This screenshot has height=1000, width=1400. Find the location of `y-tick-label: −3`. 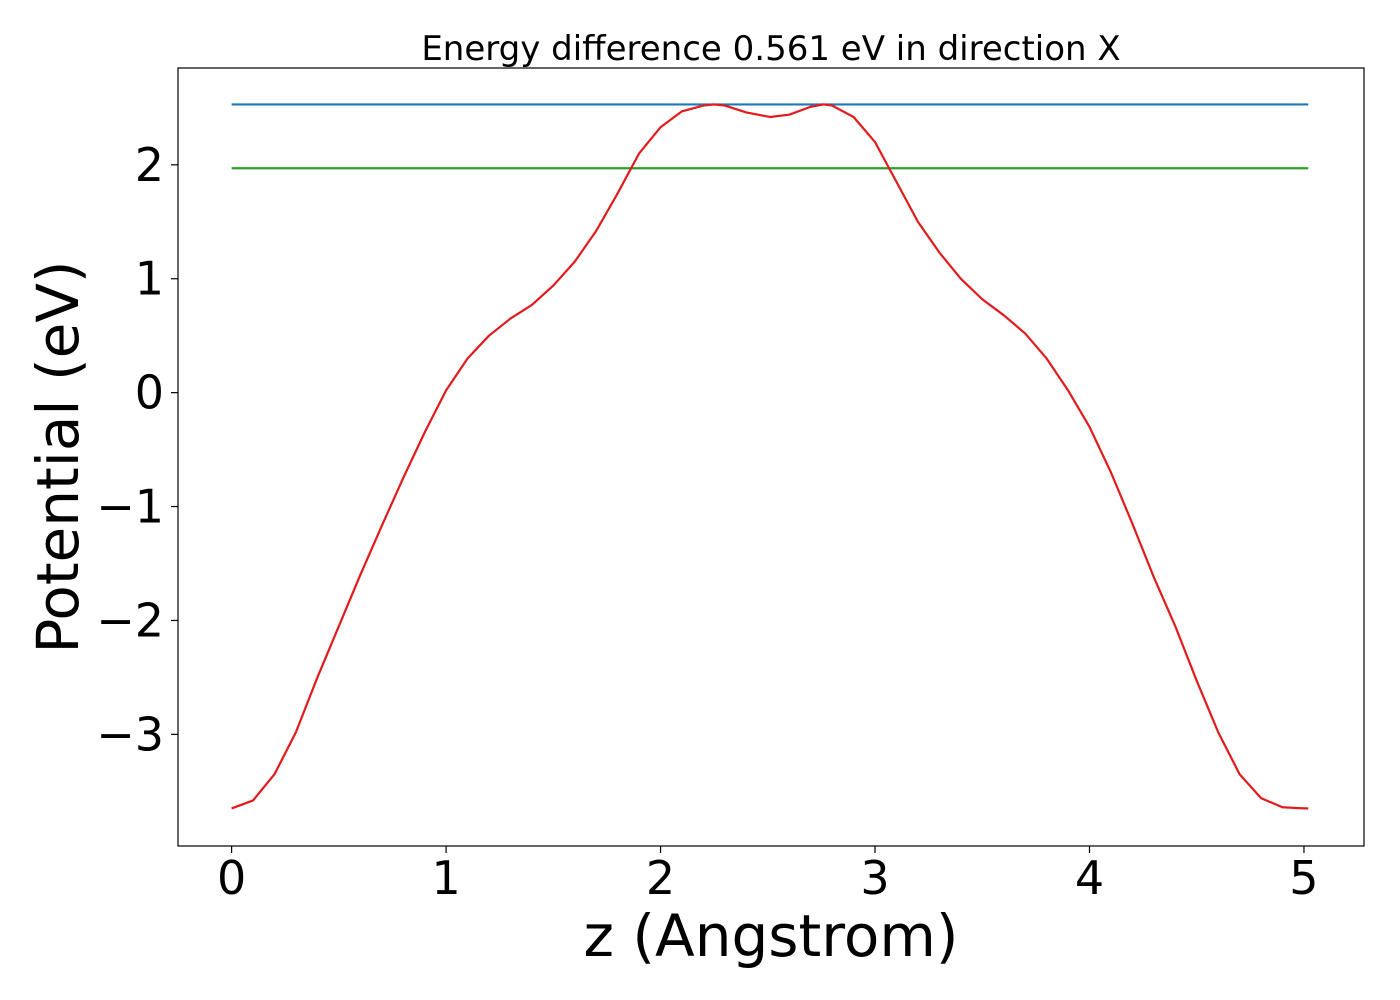

y-tick-label: −3 is located at coordinates (130, 734).